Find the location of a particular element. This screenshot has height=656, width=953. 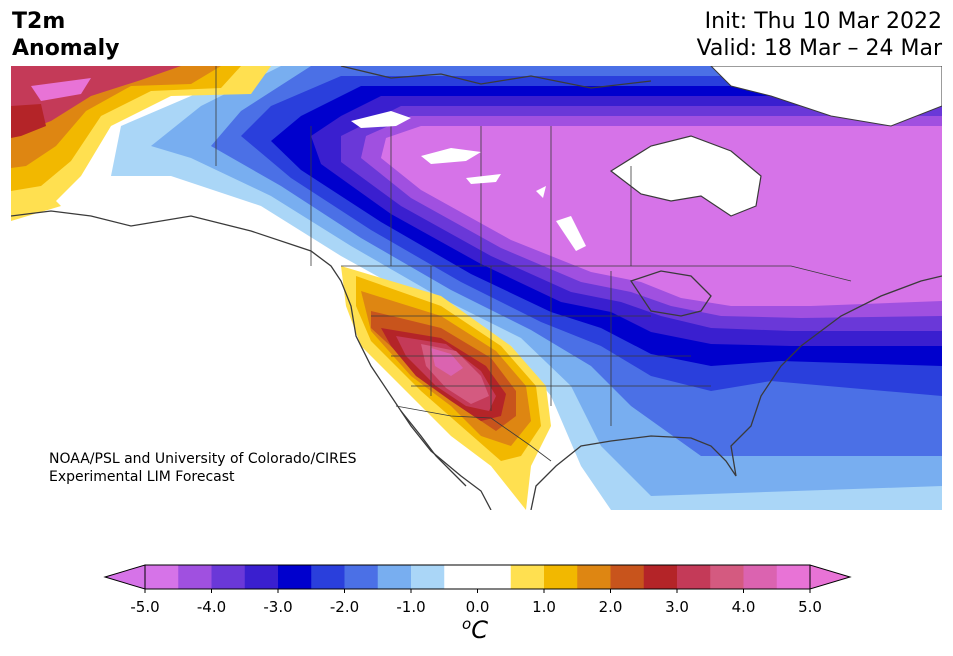

colorbar-unit: oC is located at coordinates (475, 629).